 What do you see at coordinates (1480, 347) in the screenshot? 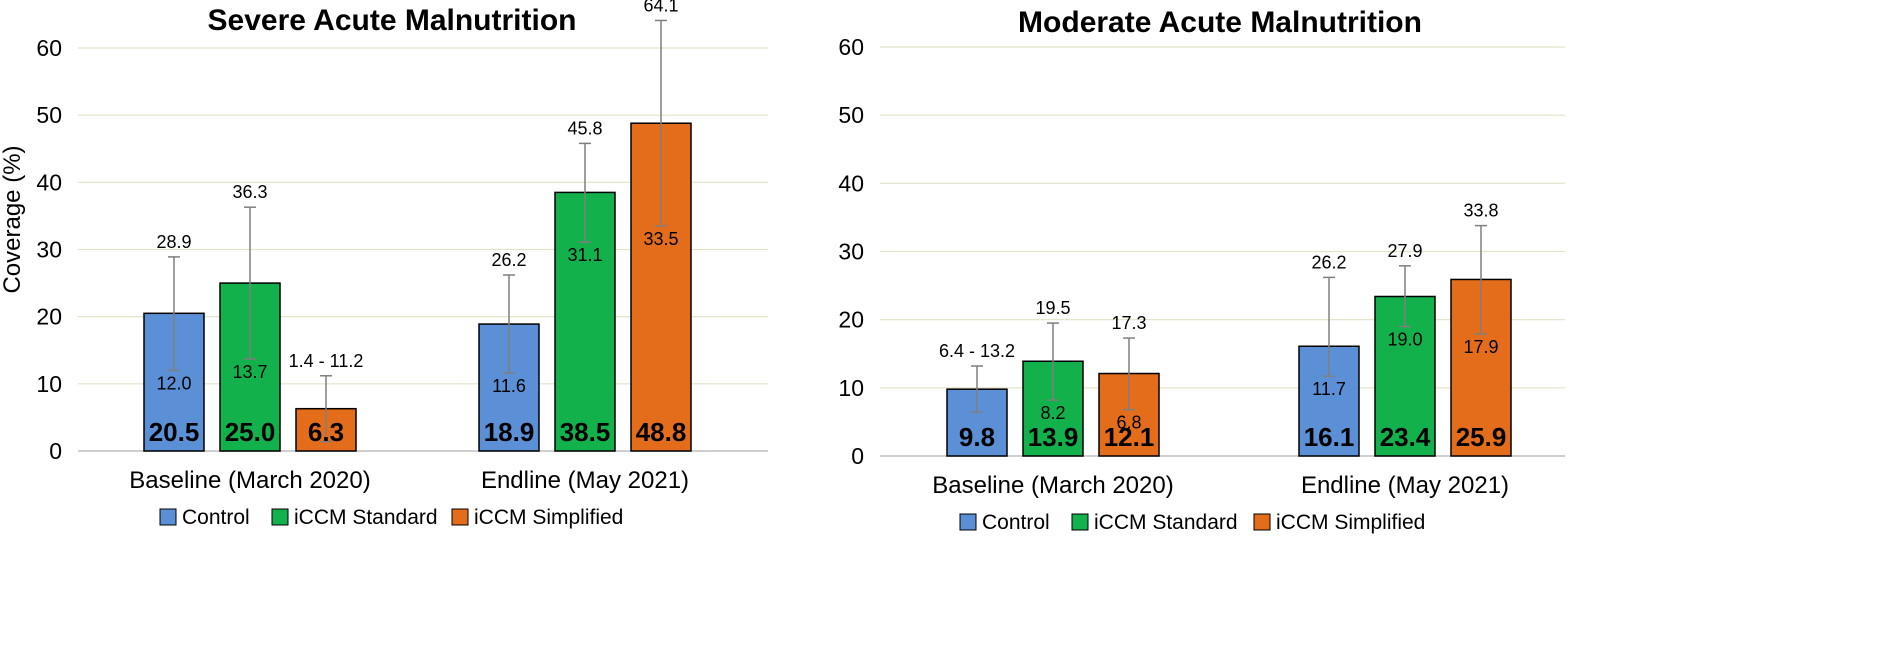
I see `ci-low-label: 17.9` at bounding box center [1480, 347].